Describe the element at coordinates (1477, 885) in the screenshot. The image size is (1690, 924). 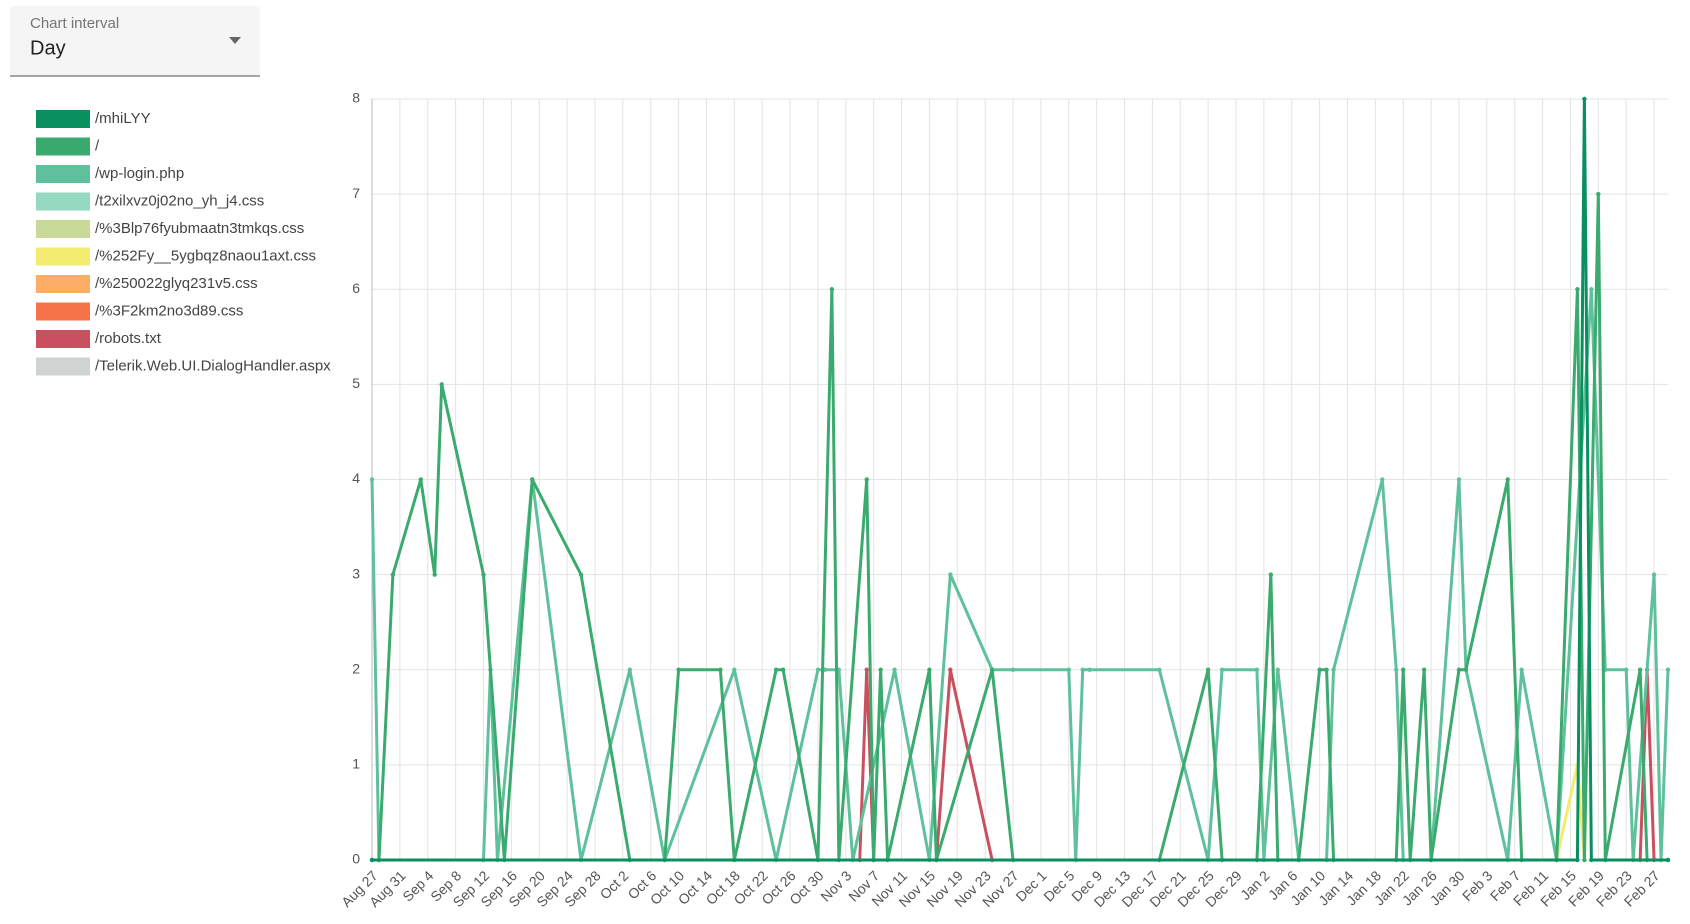
I see `x-tick-label: Feb 3` at that location.